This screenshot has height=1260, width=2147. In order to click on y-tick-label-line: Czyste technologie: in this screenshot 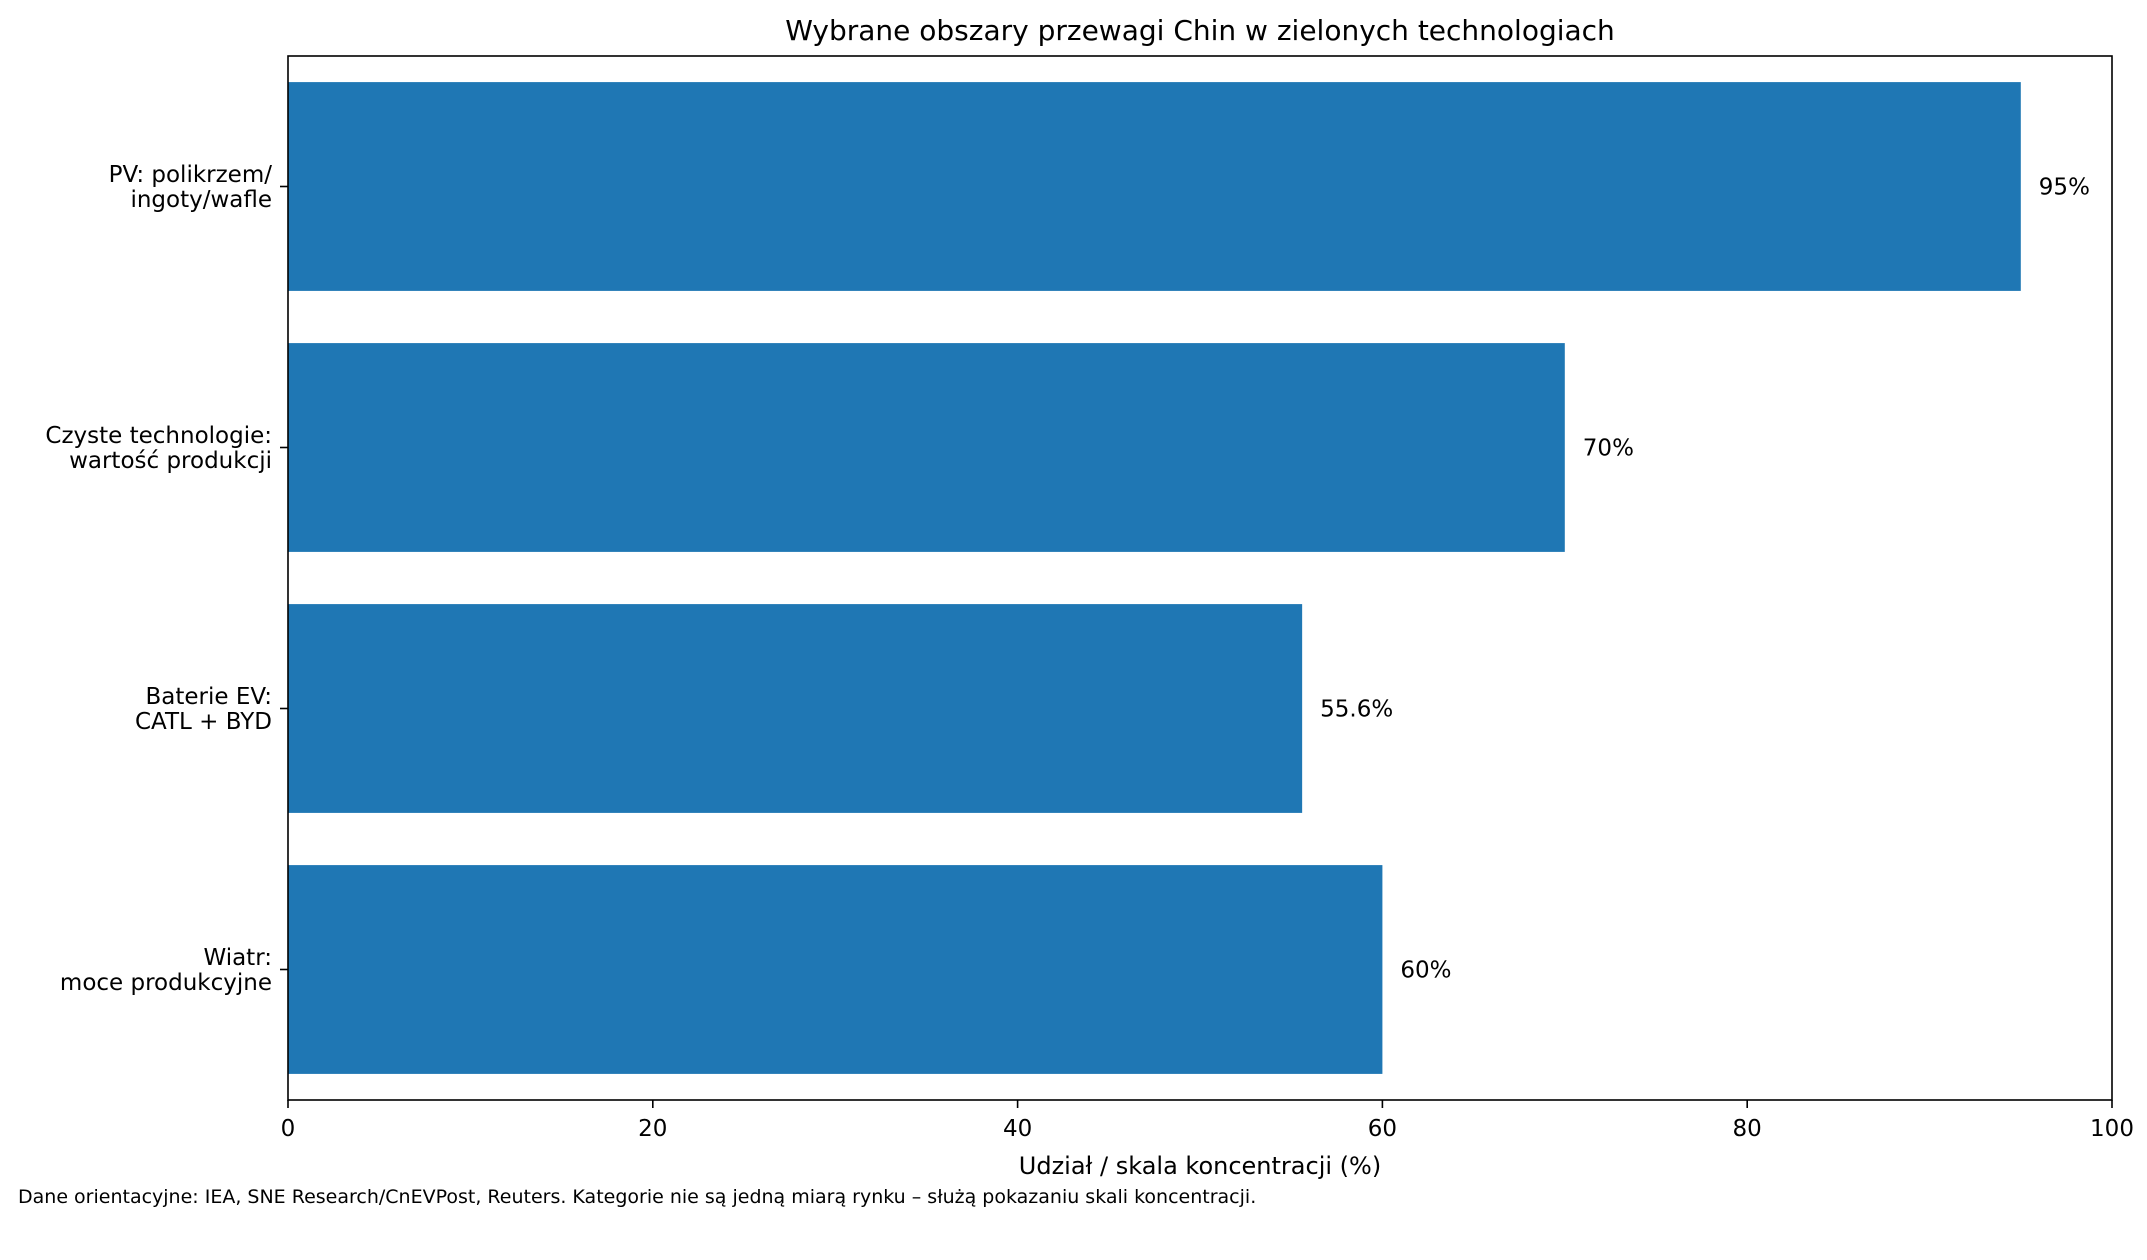, I will do `click(158, 436)`.